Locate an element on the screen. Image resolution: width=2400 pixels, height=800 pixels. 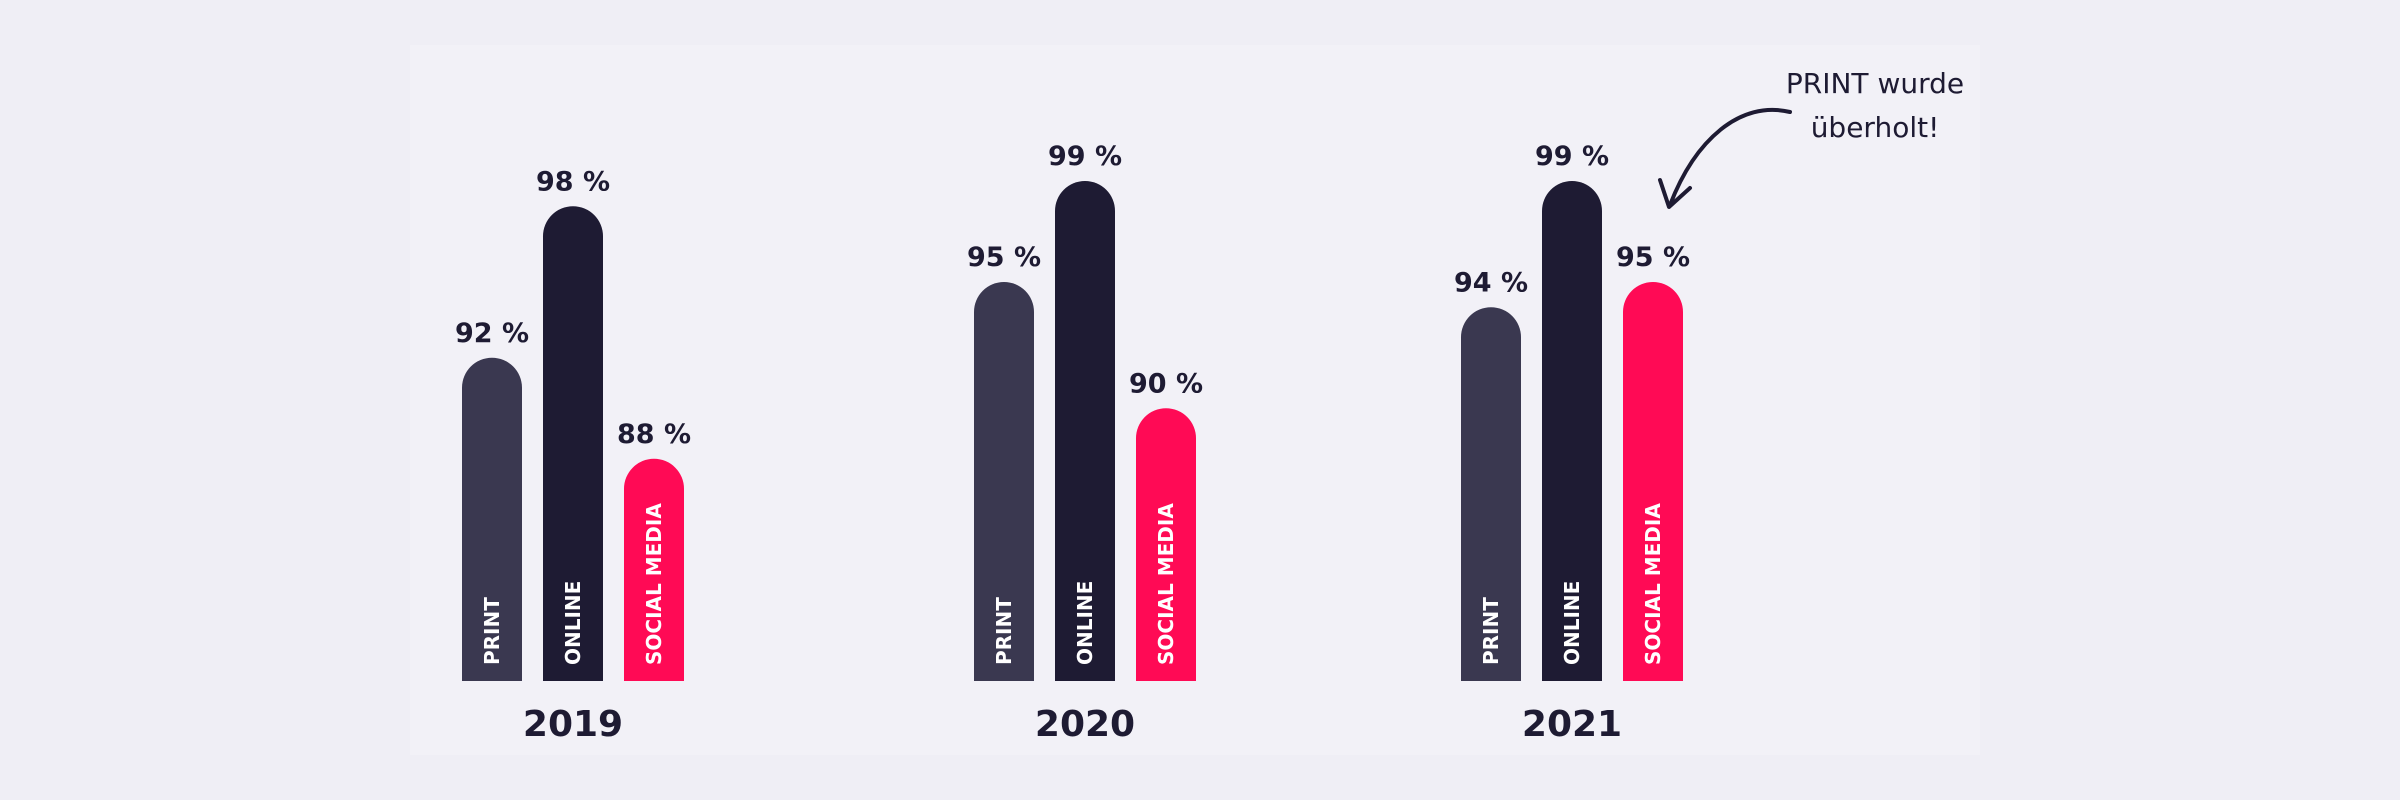
value-label: 88 % is located at coordinates (654, 434).